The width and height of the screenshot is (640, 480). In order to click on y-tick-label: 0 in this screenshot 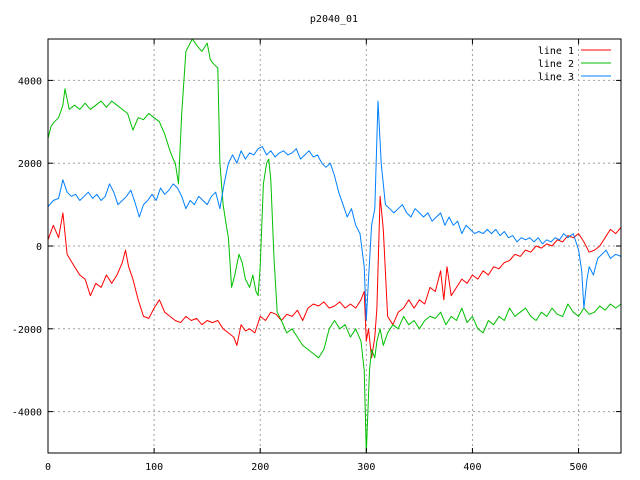, I will do `click(39, 247)`.